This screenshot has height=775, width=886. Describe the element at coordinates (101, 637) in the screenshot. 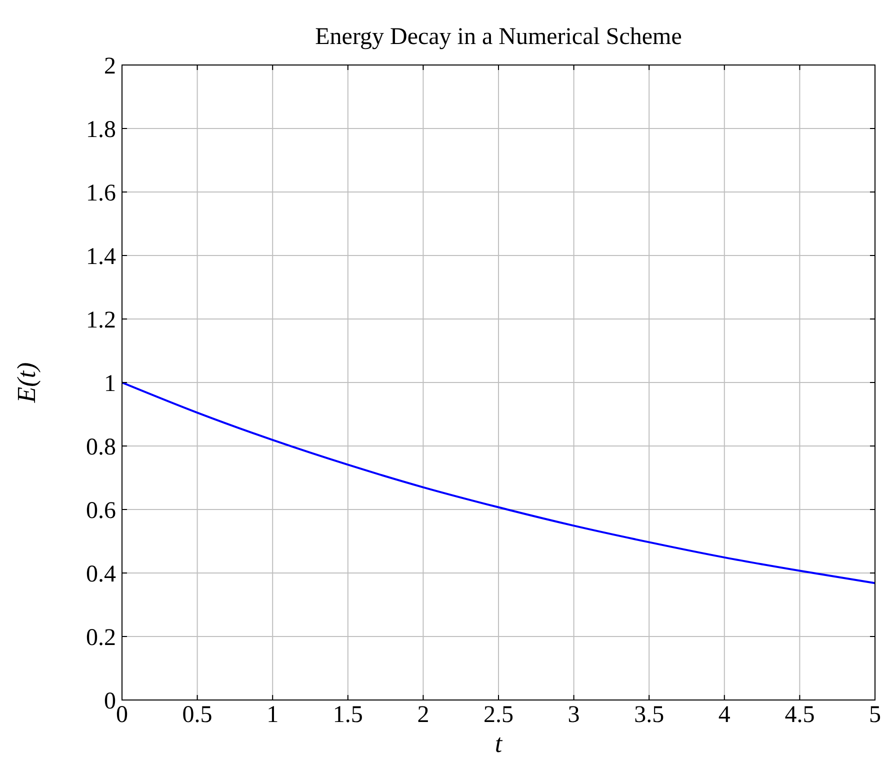

I see `y-tick-label: 0.2` at that location.